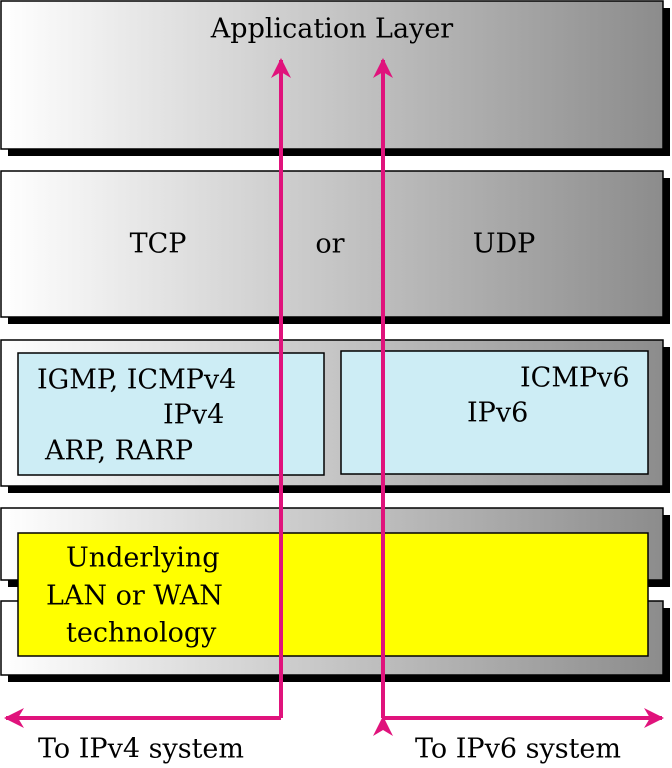  What do you see at coordinates (497, 413) in the screenshot?
I see `protocol-label: IPv6` at bounding box center [497, 413].